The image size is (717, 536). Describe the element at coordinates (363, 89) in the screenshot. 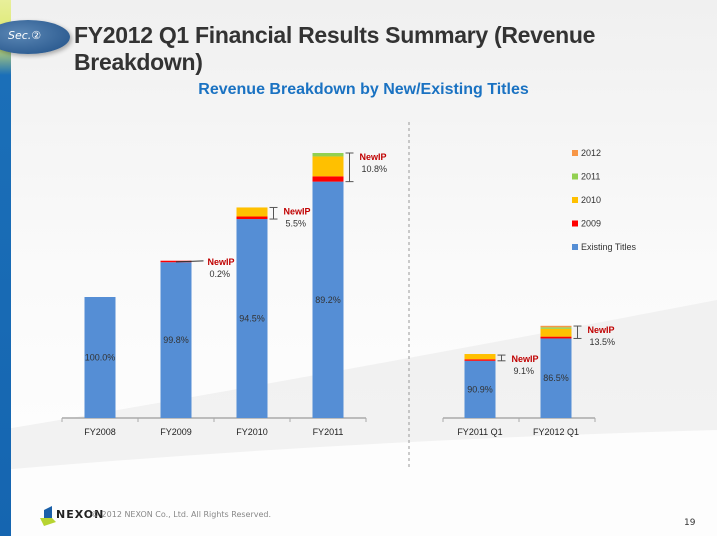

I see `chart-title: Revenue Breakdown by New/Existing Titles` at that location.